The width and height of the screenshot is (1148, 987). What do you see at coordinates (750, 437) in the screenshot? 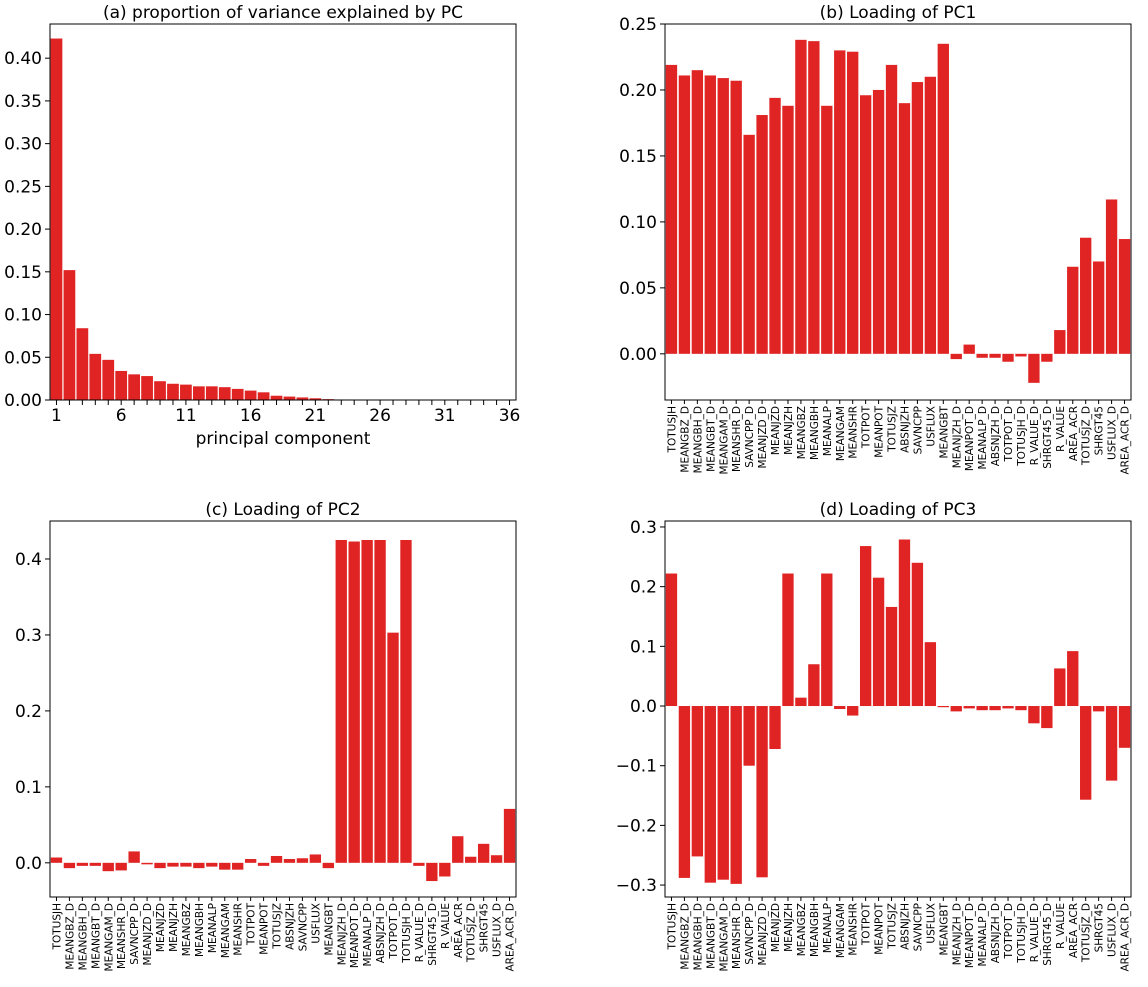
I see `xtick-label-b-7: SAVNCPP_D` at bounding box center [750, 437].